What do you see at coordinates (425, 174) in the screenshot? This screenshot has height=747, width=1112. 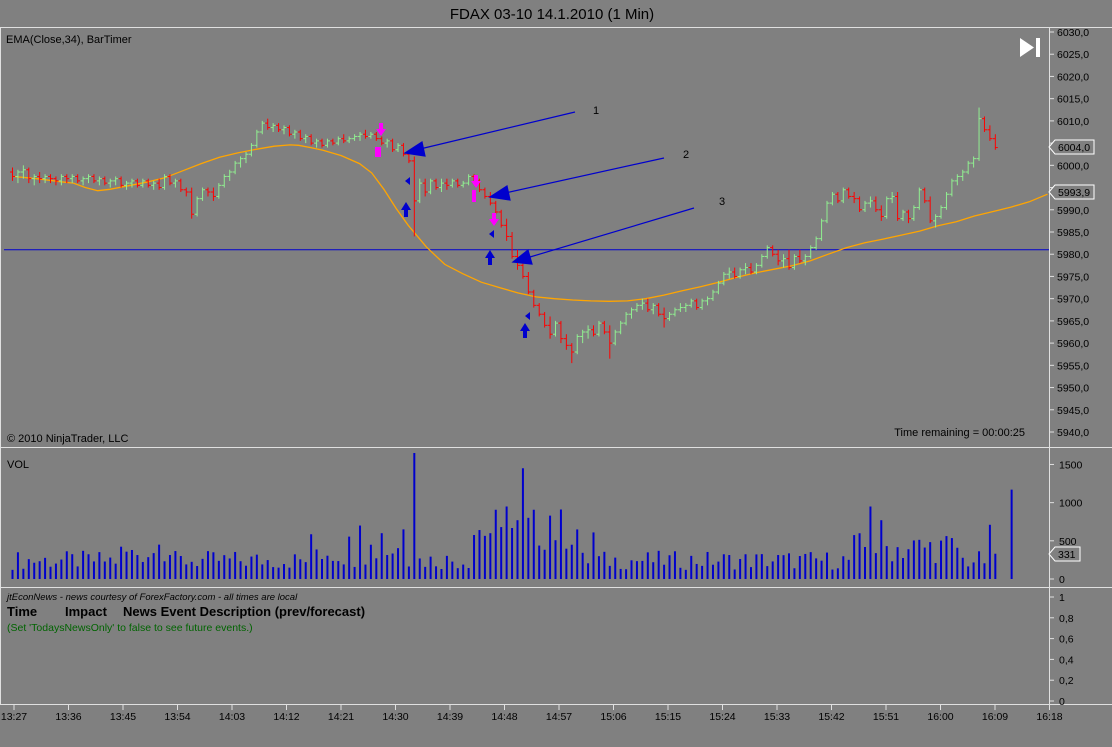 I see `sell-bar-marks` at bounding box center [425, 174].